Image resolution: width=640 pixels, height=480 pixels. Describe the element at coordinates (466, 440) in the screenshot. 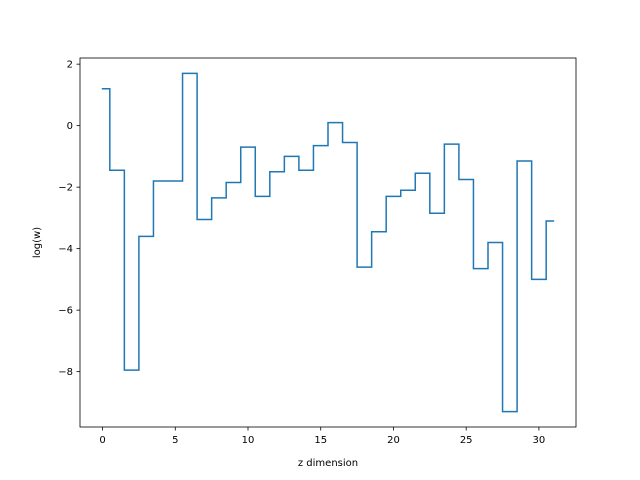

I see `x-tick-label: 25` at that location.